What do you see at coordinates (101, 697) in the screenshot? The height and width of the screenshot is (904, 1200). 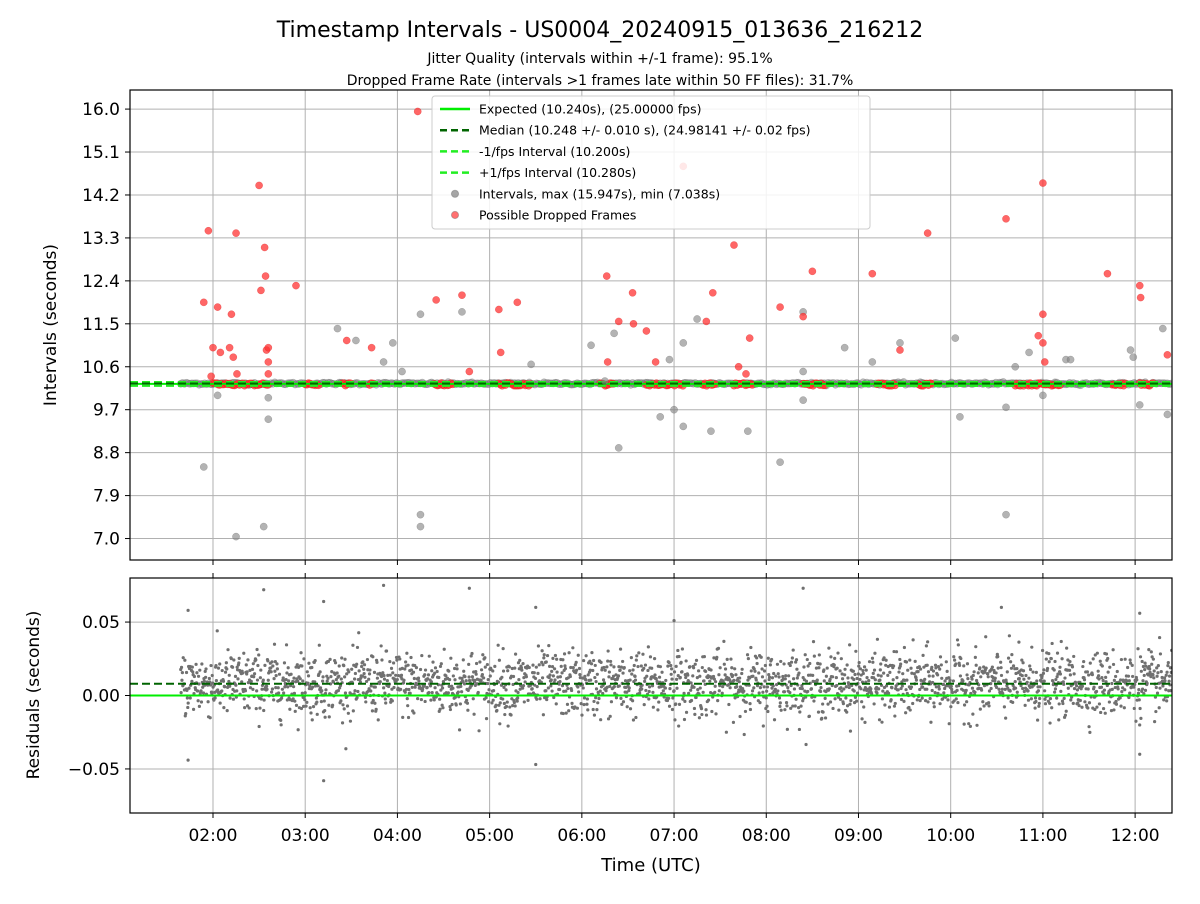 I see `residuals-ytick-label: 0.00` at bounding box center [101, 697].